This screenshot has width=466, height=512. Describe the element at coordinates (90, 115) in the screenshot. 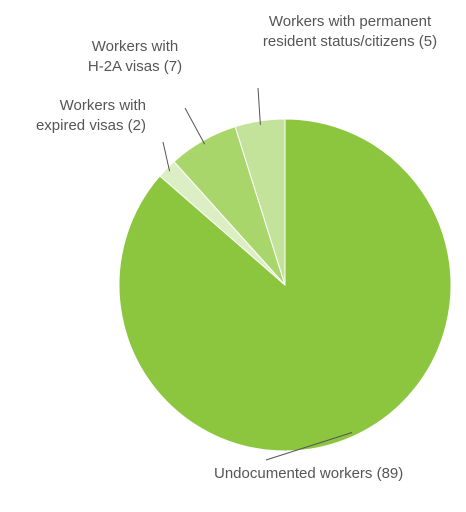

I see `label-expired-visas: Workers with expired visas (2)` at that location.